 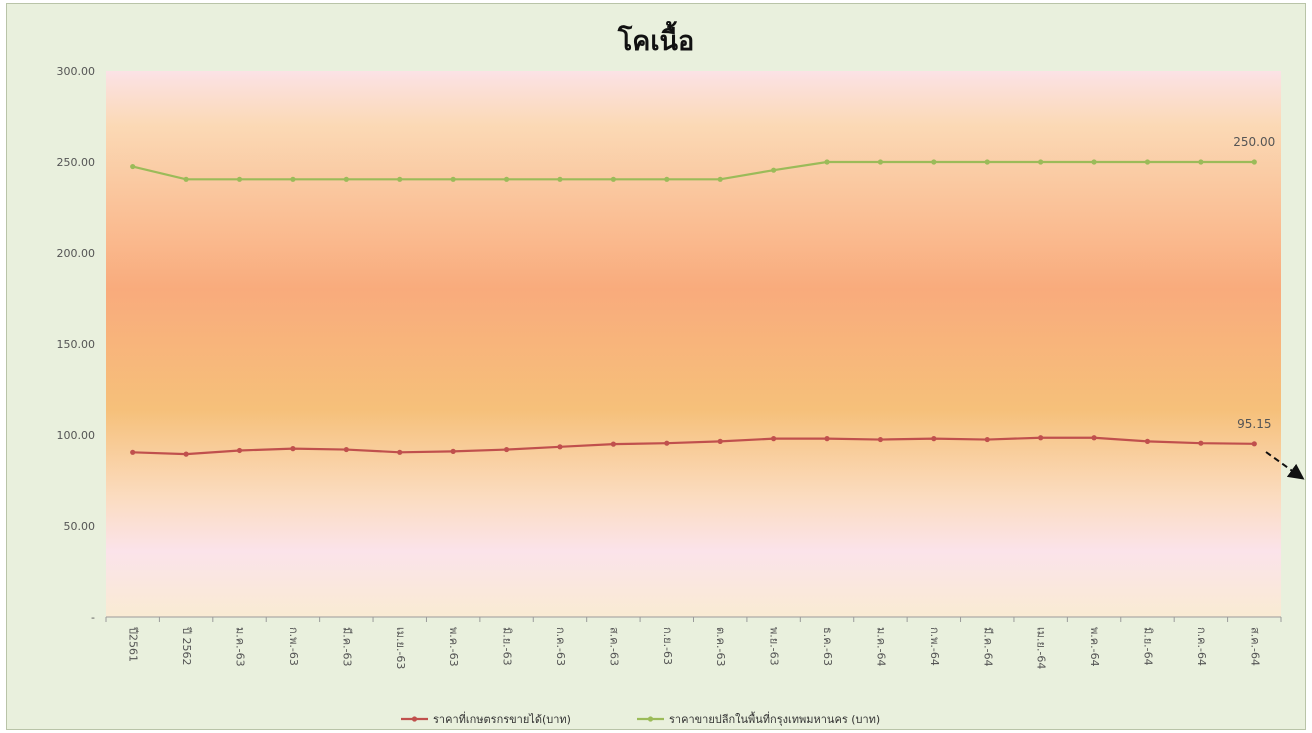 I want to click on x-tick-label: พ.ค.-63, so click(x=453, y=647).